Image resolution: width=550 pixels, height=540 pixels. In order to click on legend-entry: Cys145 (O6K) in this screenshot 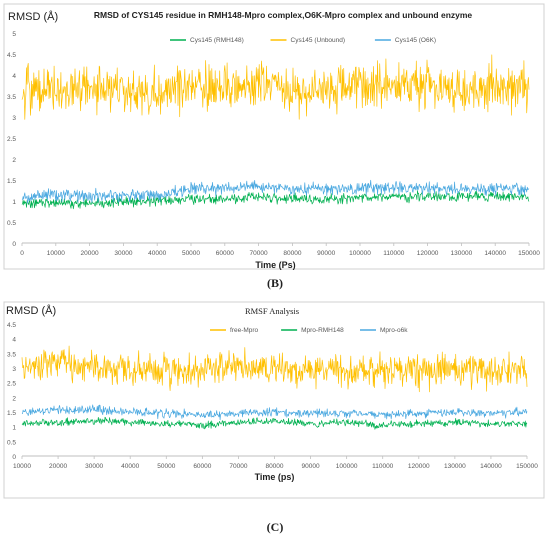, I will do `click(415, 40)`.